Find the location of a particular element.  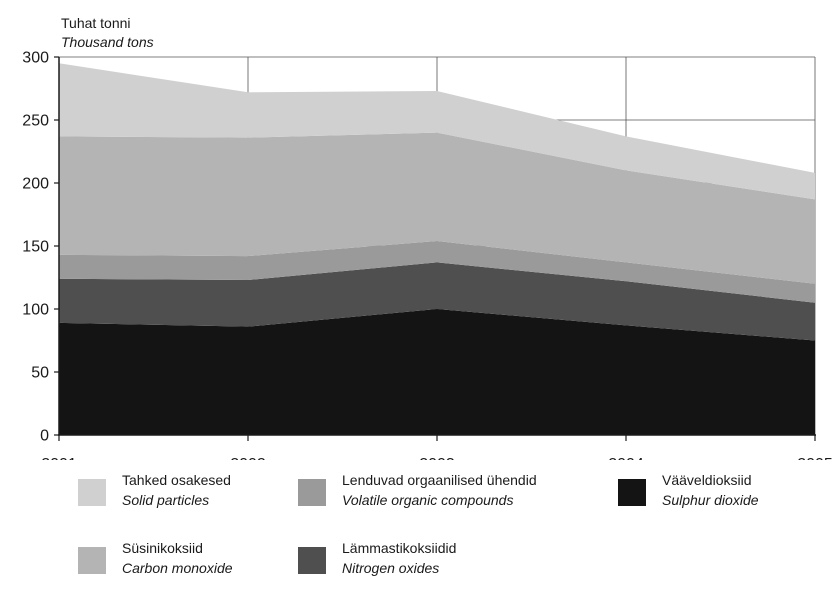

legend-label-sulphur-dioxide: Vääveldioksiid is located at coordinates (707, 480).